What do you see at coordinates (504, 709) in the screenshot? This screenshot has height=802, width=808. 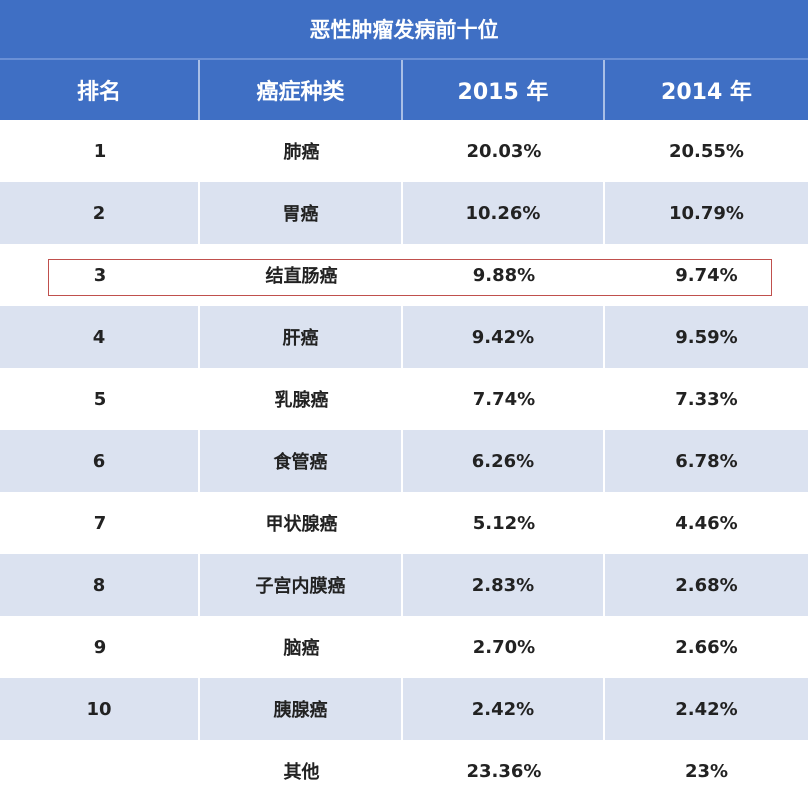 I see `cell-2015: 2.42%` at bounding box center [504, 709].